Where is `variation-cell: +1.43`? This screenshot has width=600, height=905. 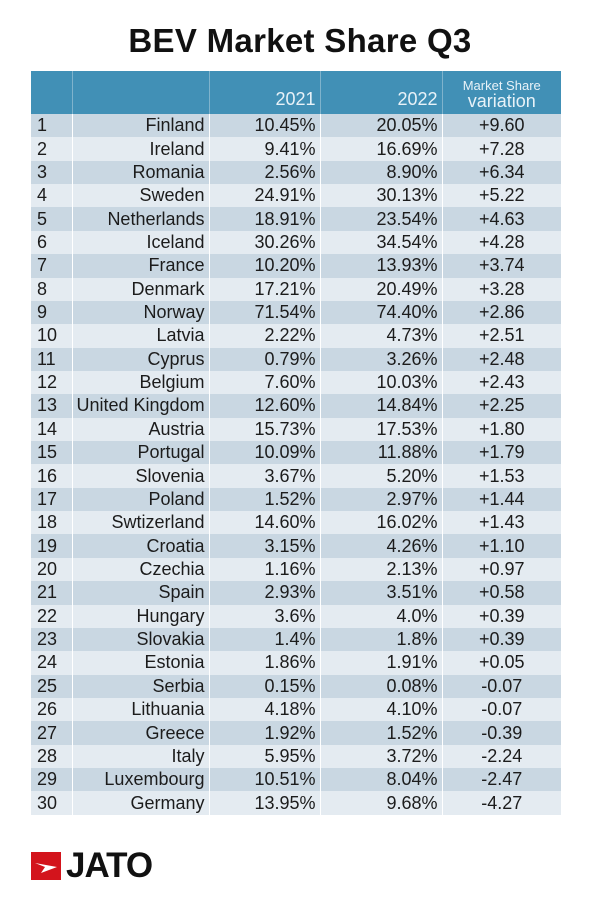
variation-cell: +1.43 is located at coordinates (501, 523).